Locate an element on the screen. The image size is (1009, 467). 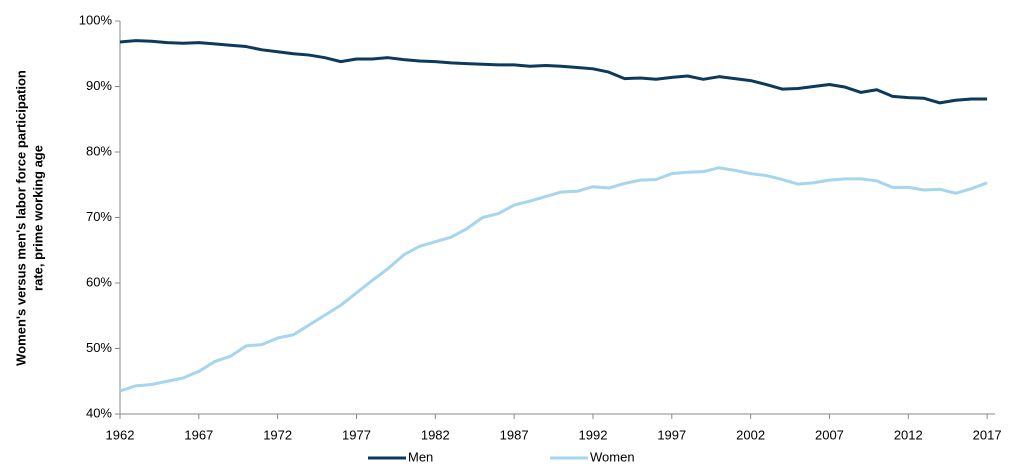
x-tick-label: 1992 is located at coordinates (593, 434).